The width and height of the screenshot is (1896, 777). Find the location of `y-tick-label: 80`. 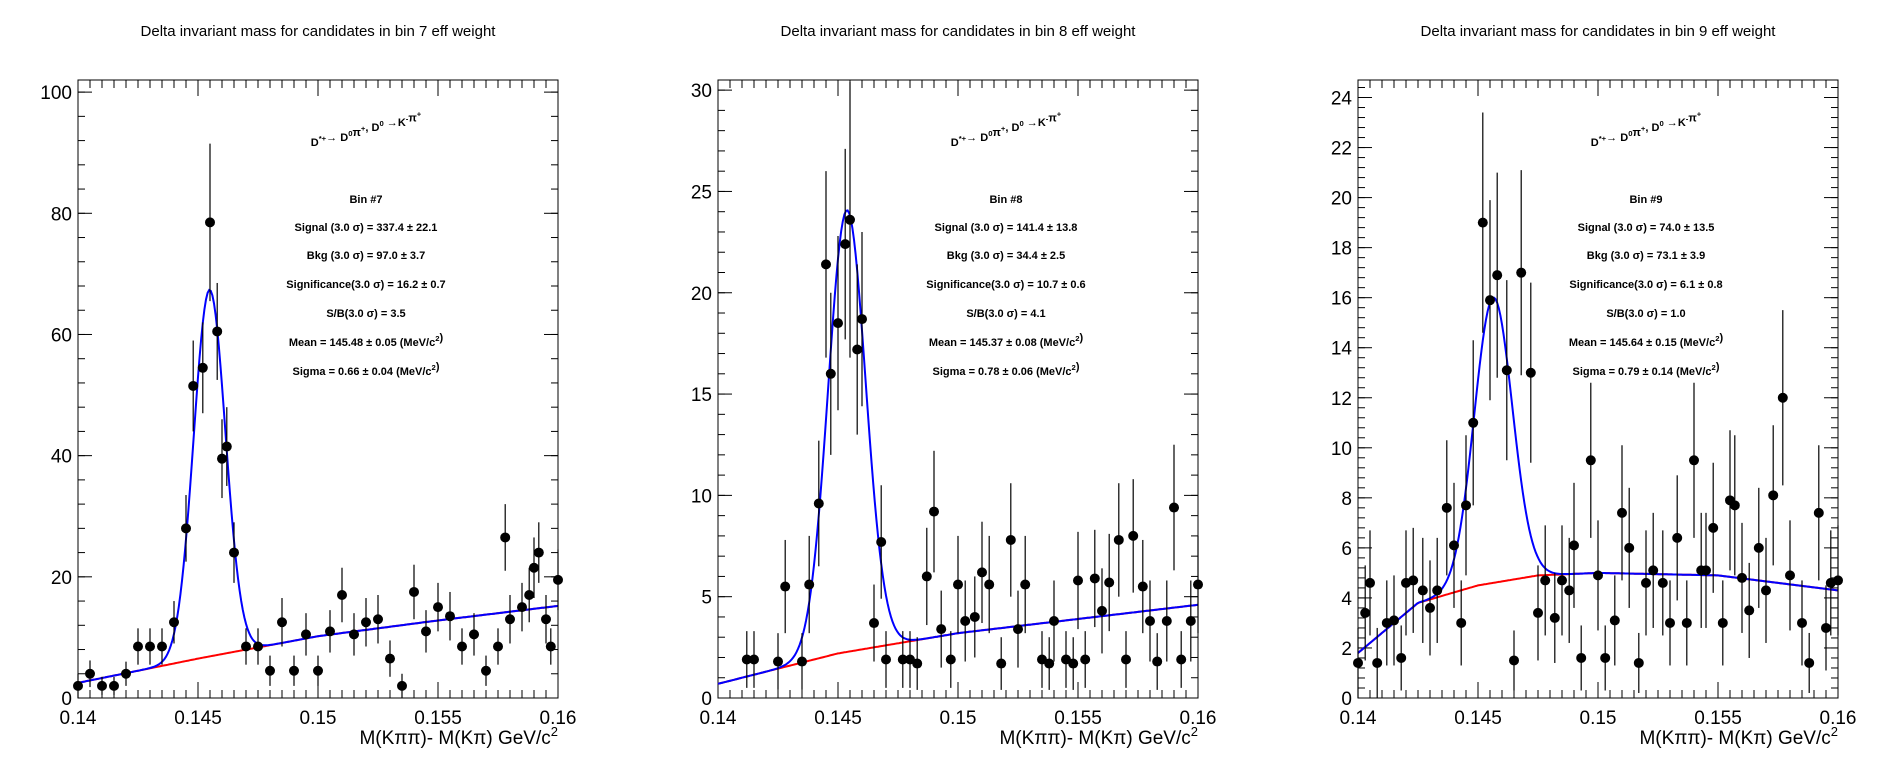

y-tick-label: 80 is located at coordinates (61, 214).